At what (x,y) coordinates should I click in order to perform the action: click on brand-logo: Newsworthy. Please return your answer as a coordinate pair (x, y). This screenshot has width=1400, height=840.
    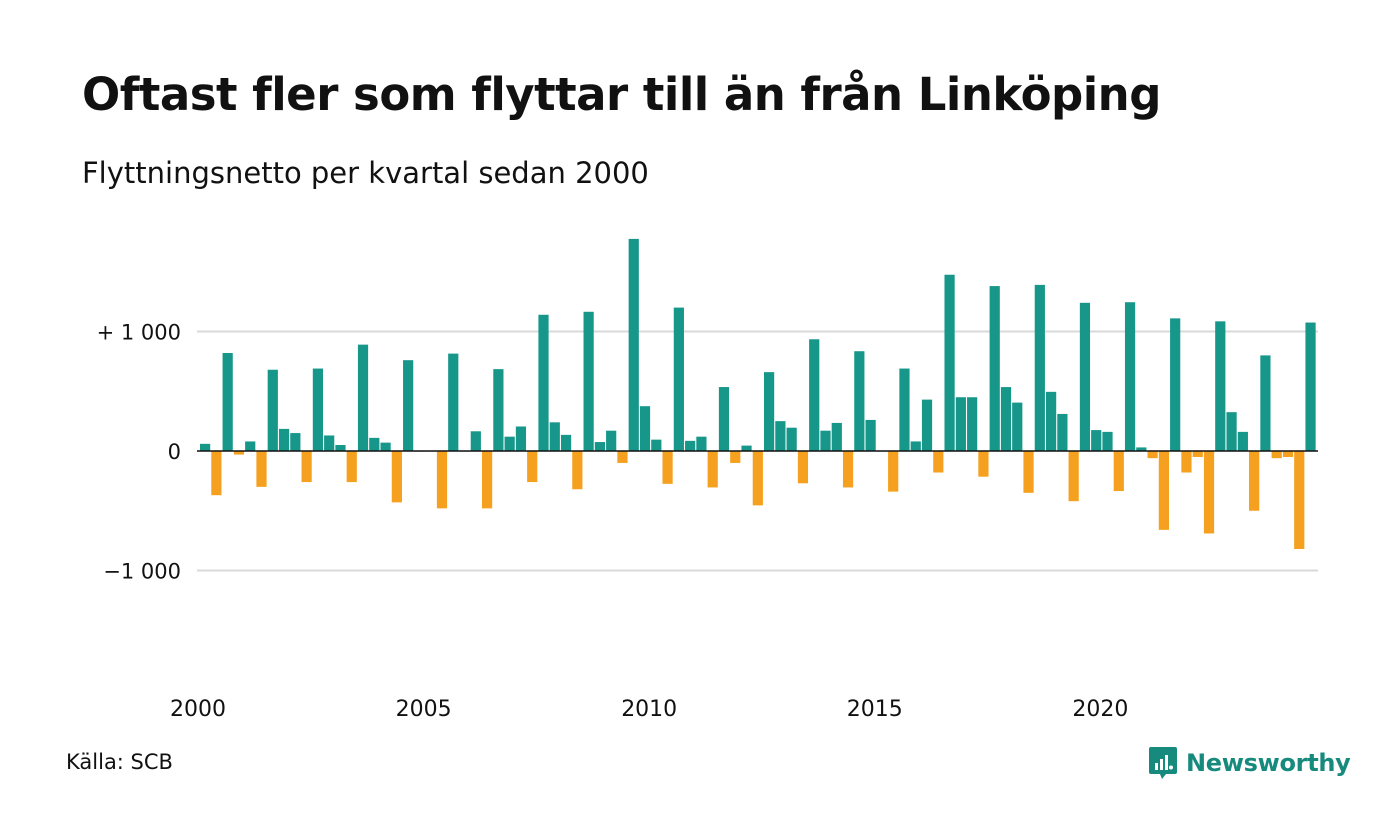
    Looking at the image, I should click on (1249, 763).